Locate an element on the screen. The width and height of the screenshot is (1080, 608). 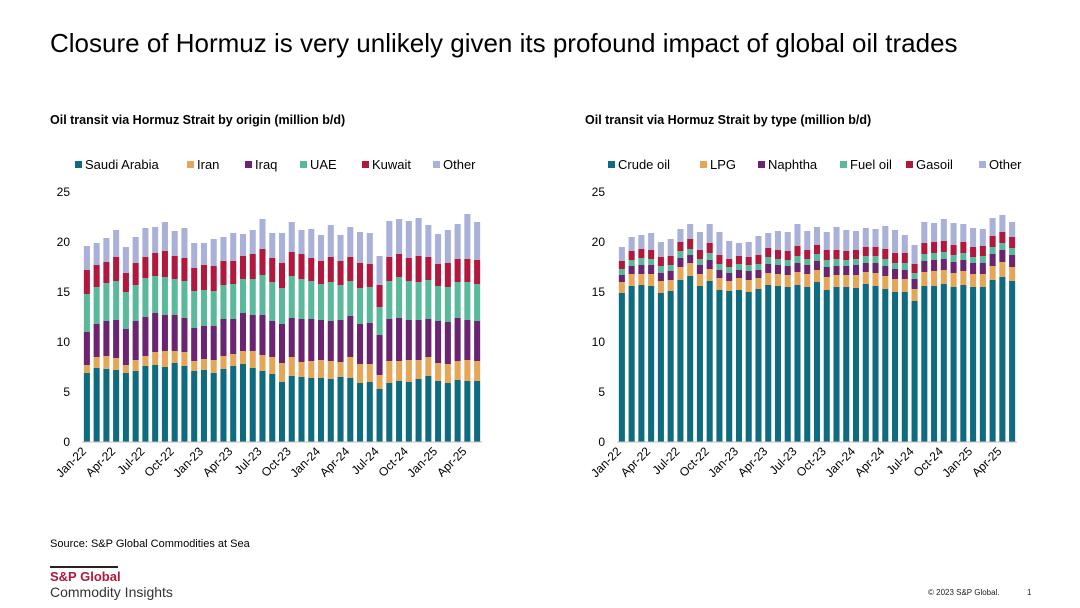
x-tick-label: Jan-22 is located at coordinates (71, 462).